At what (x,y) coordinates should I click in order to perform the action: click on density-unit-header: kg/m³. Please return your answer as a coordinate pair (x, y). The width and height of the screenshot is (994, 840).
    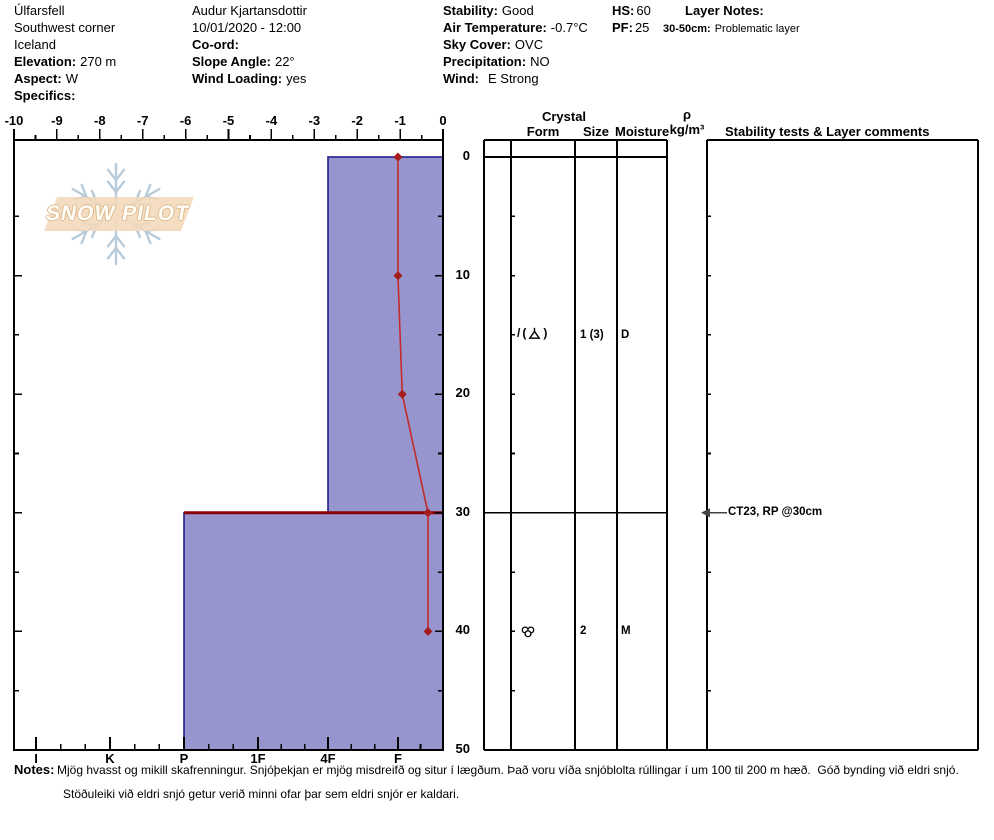
    Looking at the image, I should click on (687, 129).